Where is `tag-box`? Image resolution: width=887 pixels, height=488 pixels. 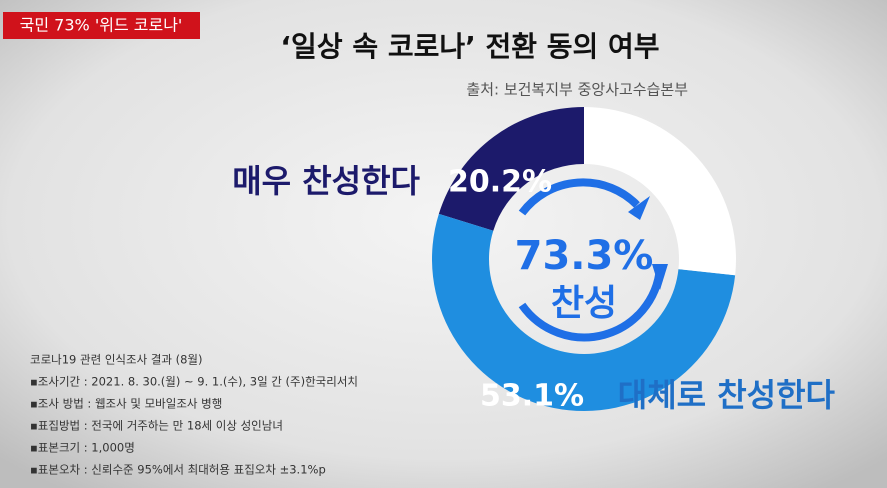
tag-box is located at coordinates (101, 25).